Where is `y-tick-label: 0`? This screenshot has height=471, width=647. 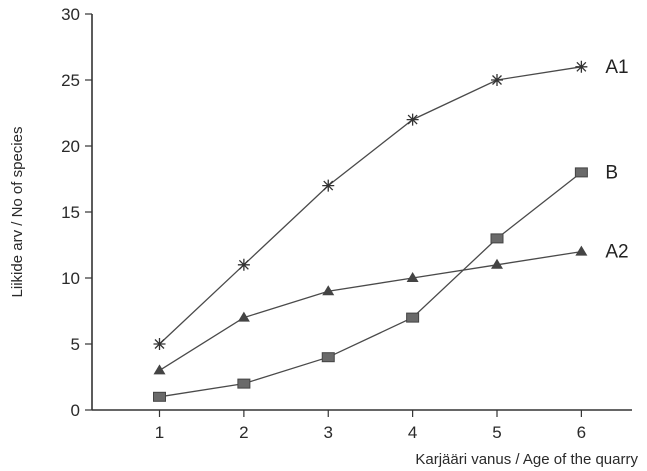
y-tick-label: 0 is located at coordinates (75, 410).